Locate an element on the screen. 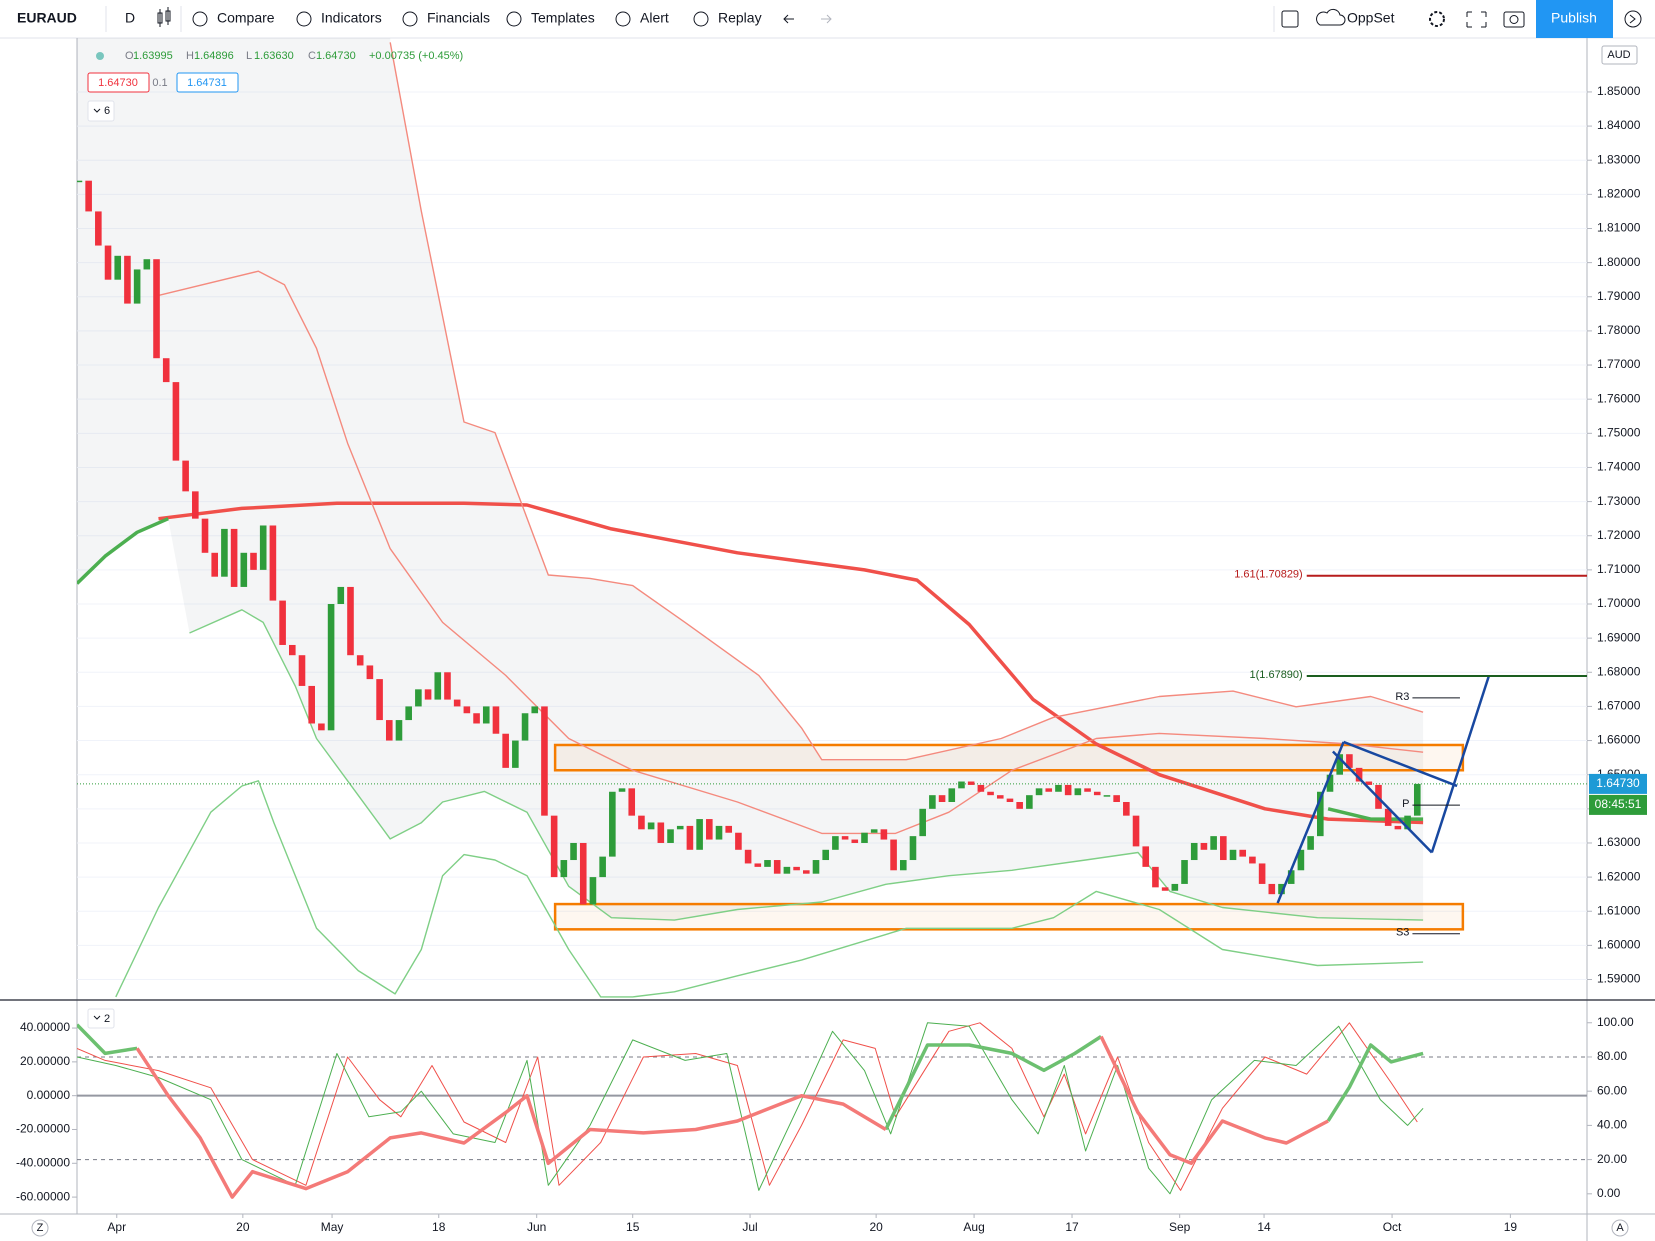 This screenshot has width=1655, height=1241. x-tick-label: Apr is located at coordinates (116, 1227).